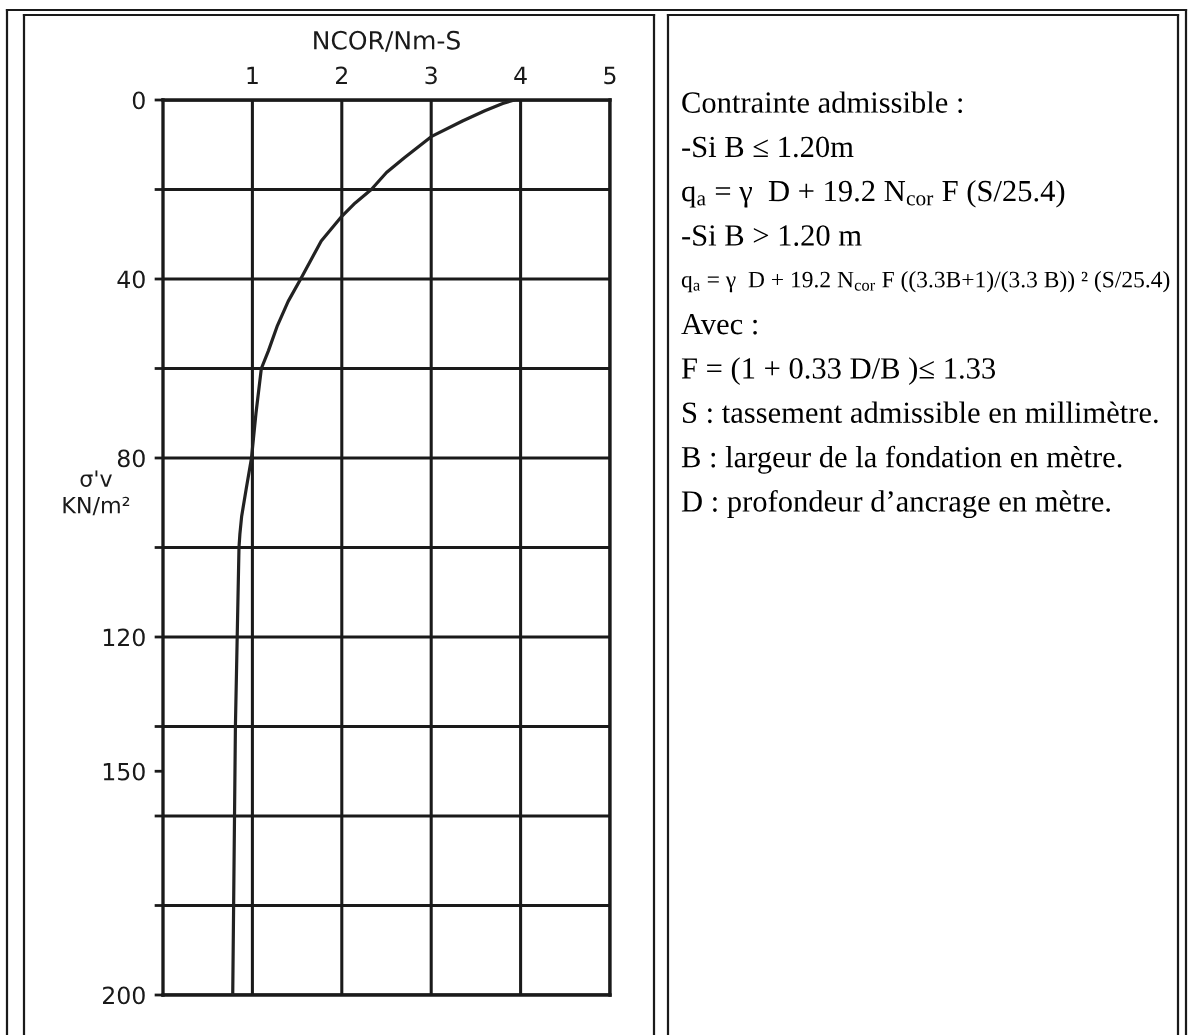 Image resolution: width=1190 pixels, height=1035 pixels. What do you see at coordinates (719, 324) in the screenshot?
I see `text: Avec :` at bounding box center [719, 324].